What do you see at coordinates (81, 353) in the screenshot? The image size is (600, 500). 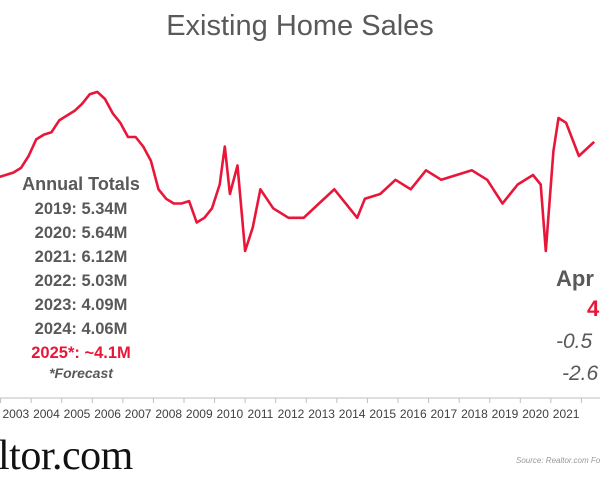 I see `annual-total-2025-forecast: 2025*: ~4.1M` at bounding box center [81, 353].